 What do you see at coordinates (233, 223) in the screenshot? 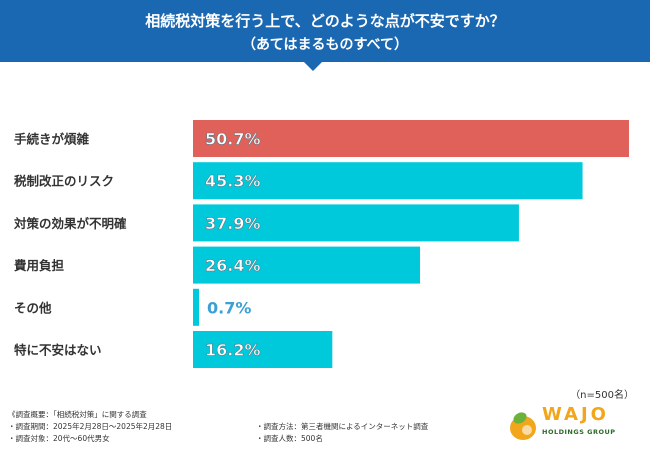
I see `value-label: 37.9%` at bounding box center [233, 223].